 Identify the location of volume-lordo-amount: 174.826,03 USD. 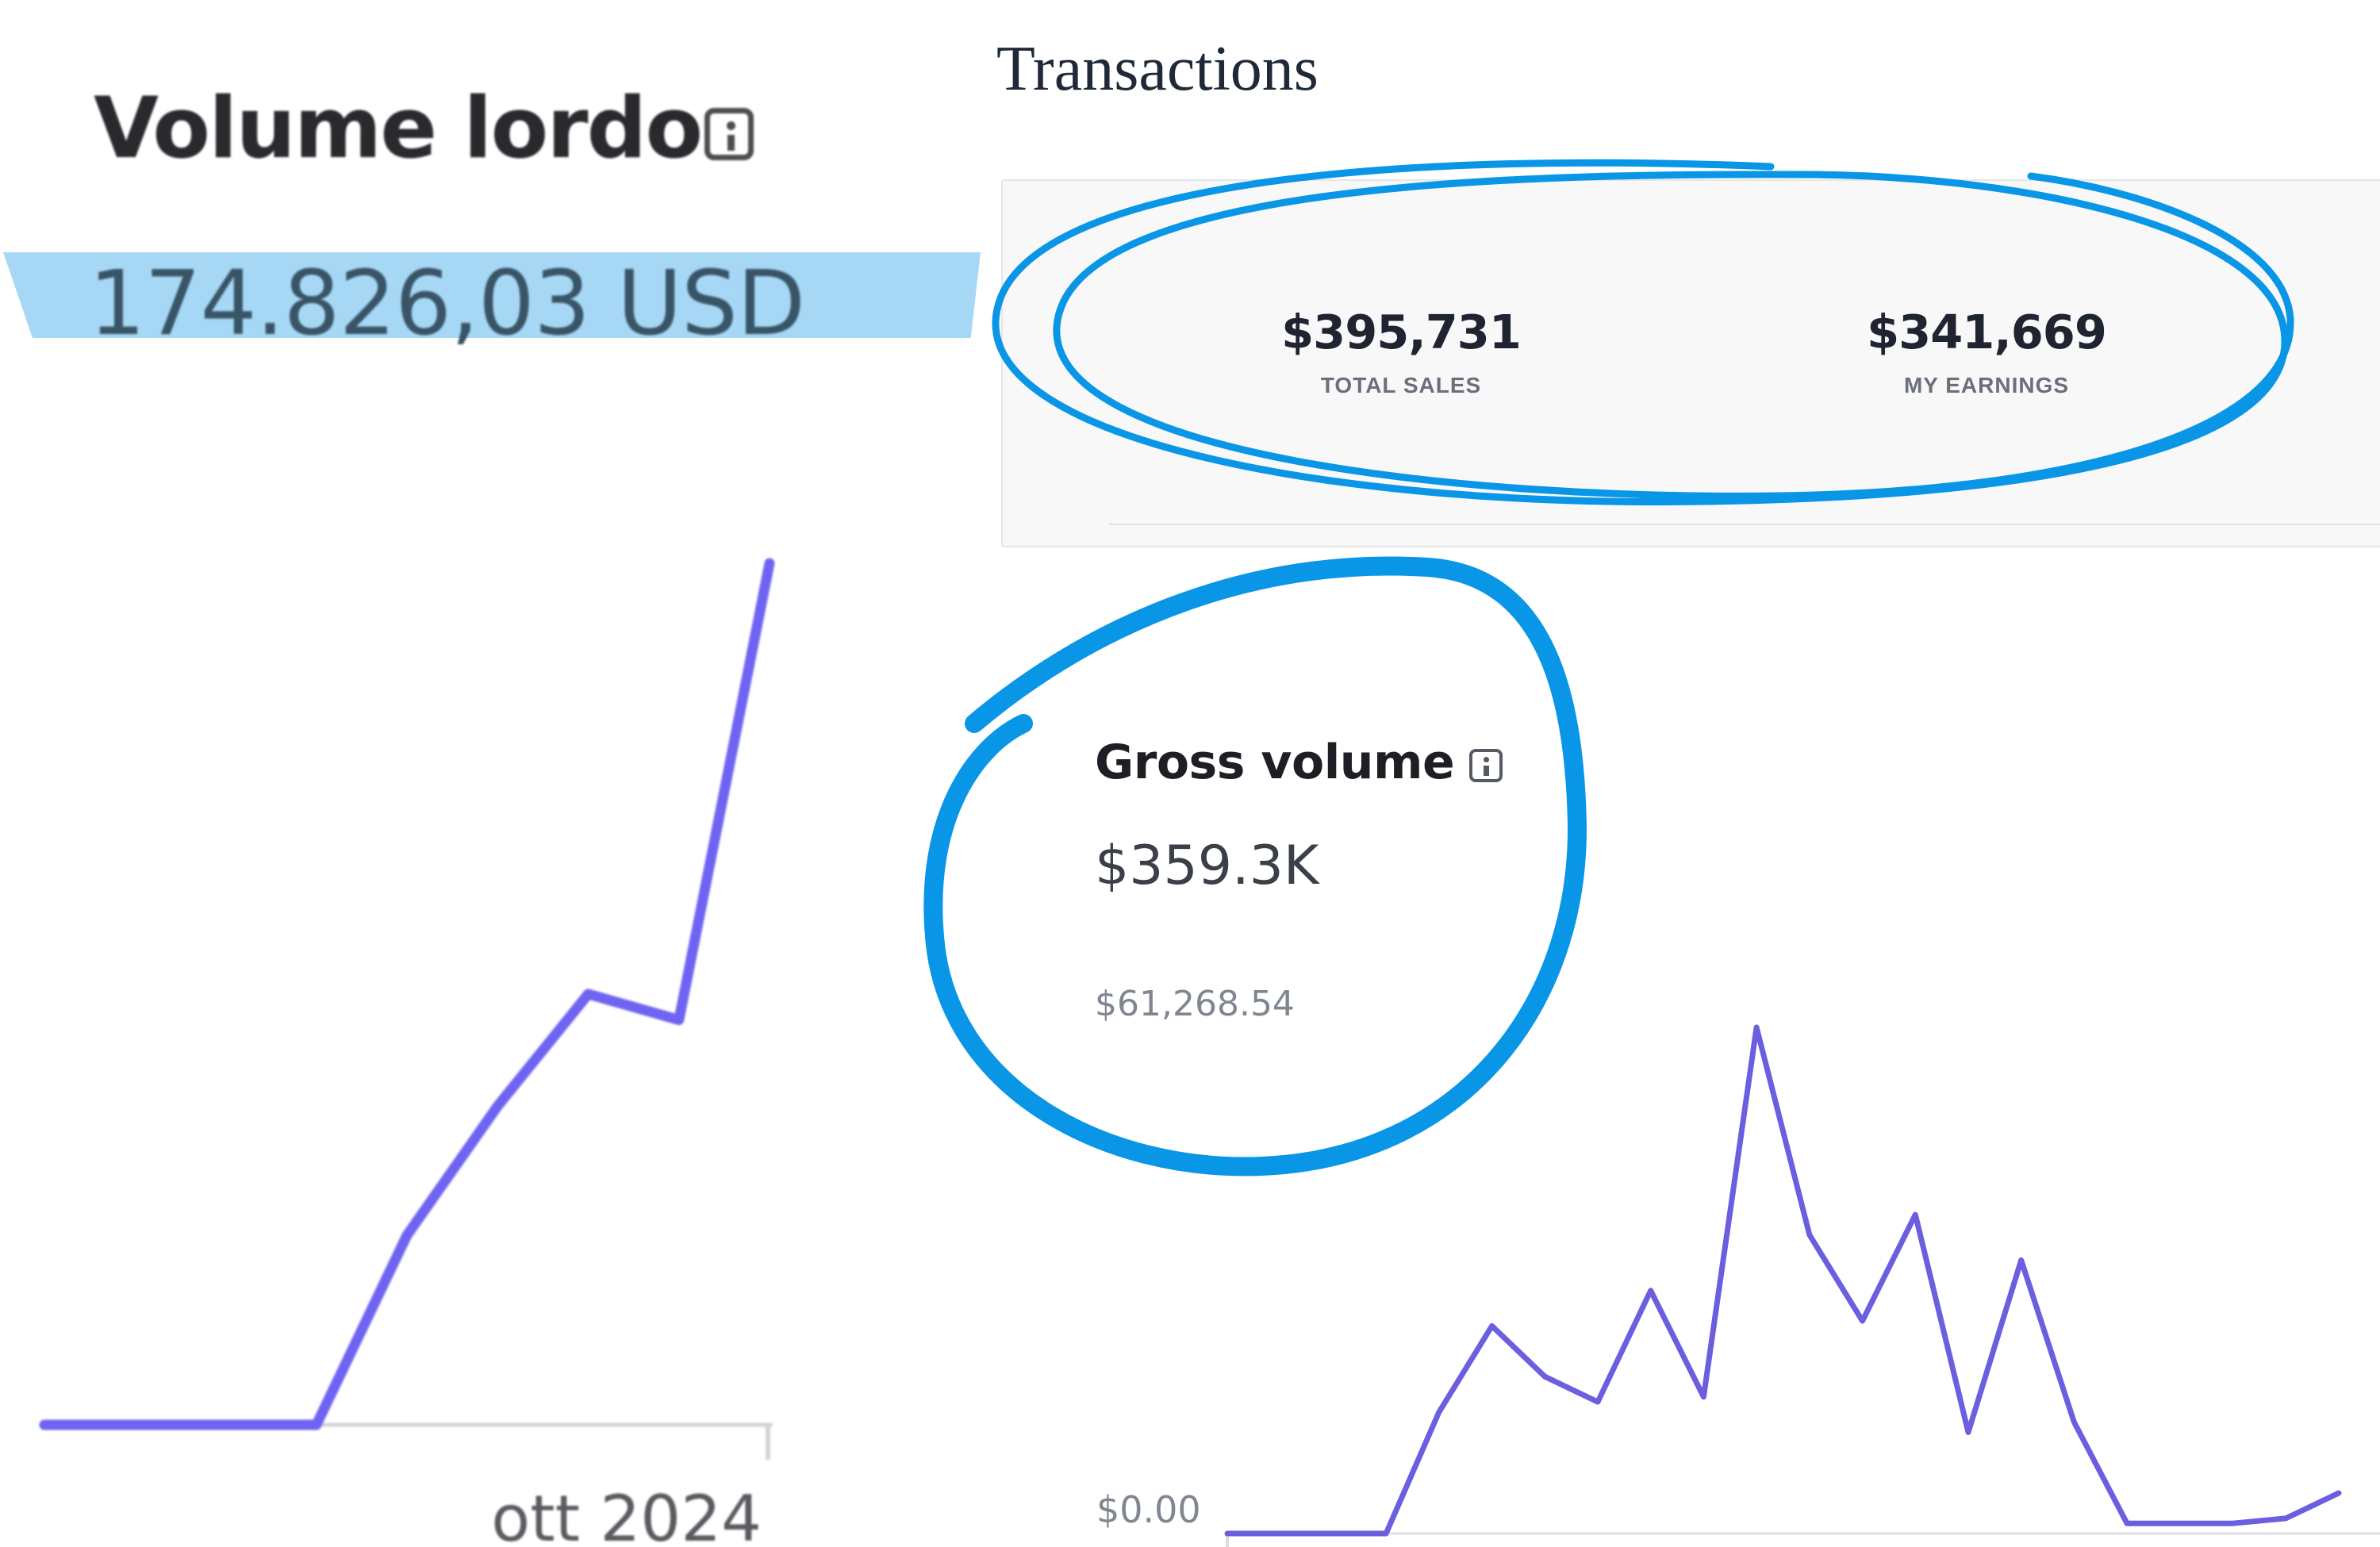
(447, 303).